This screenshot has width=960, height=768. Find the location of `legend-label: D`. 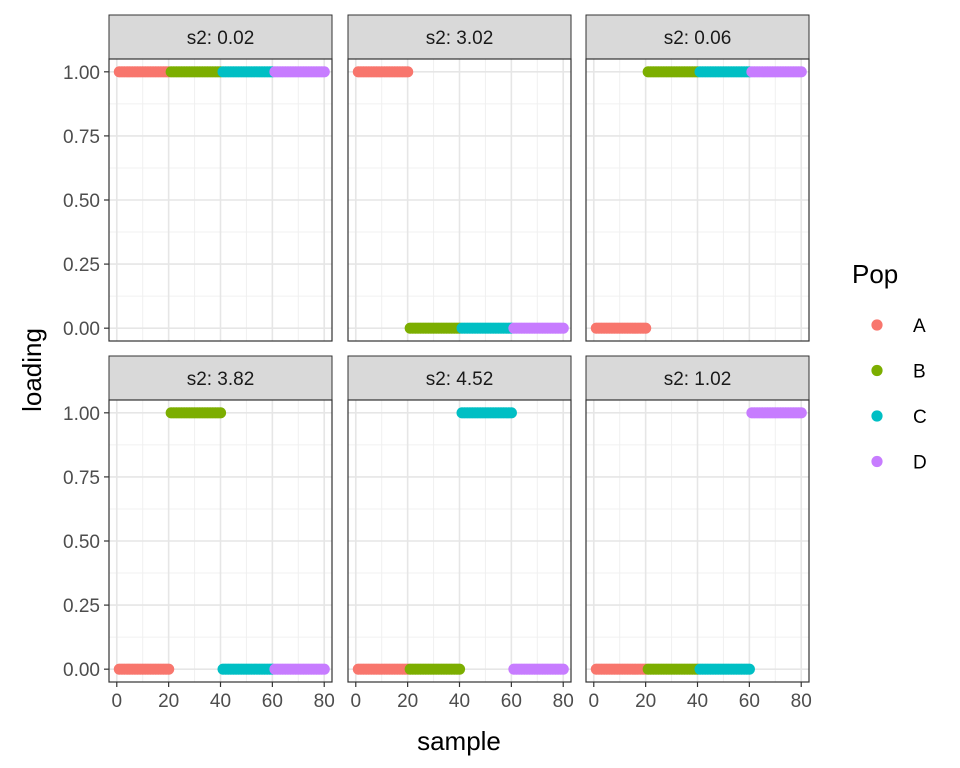

legend-label: D is located at coordinates (920, 463).